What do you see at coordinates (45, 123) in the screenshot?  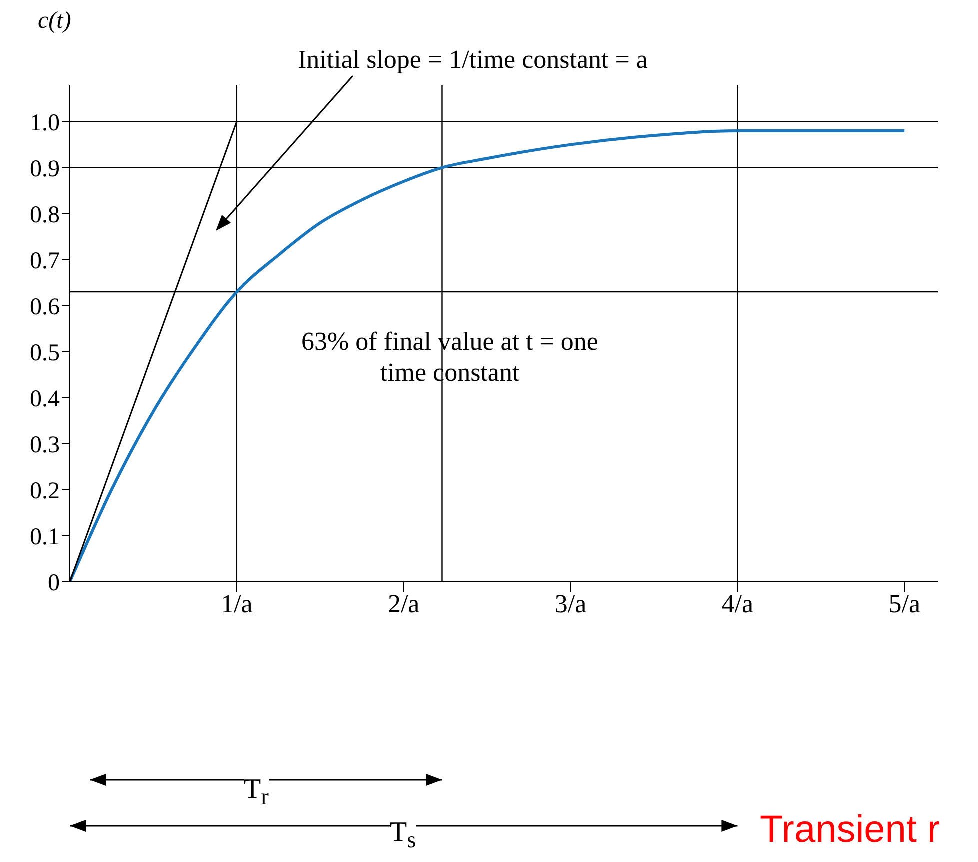 I see `y-tick-label: 1.0` at bounding box center [45, 123].